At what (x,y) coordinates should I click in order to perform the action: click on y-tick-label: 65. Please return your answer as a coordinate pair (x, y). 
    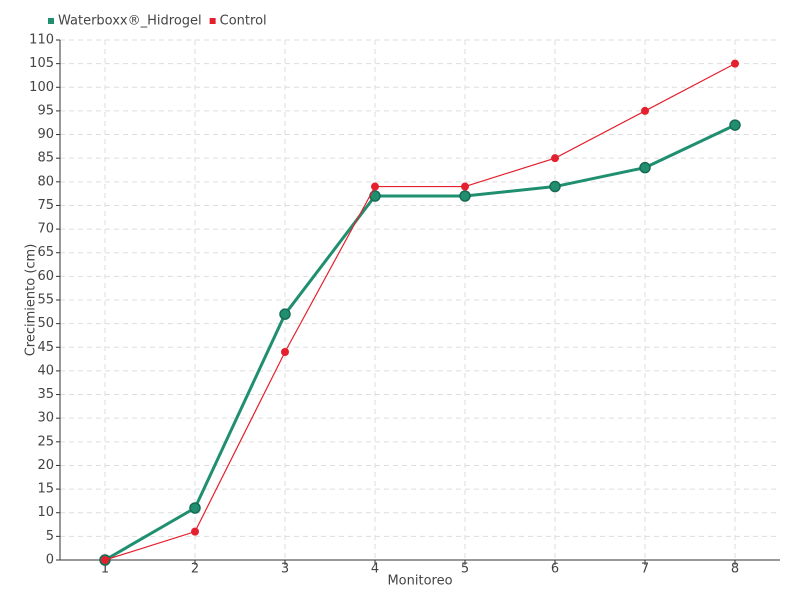
    Looking at the image, I should click on (45, 252).